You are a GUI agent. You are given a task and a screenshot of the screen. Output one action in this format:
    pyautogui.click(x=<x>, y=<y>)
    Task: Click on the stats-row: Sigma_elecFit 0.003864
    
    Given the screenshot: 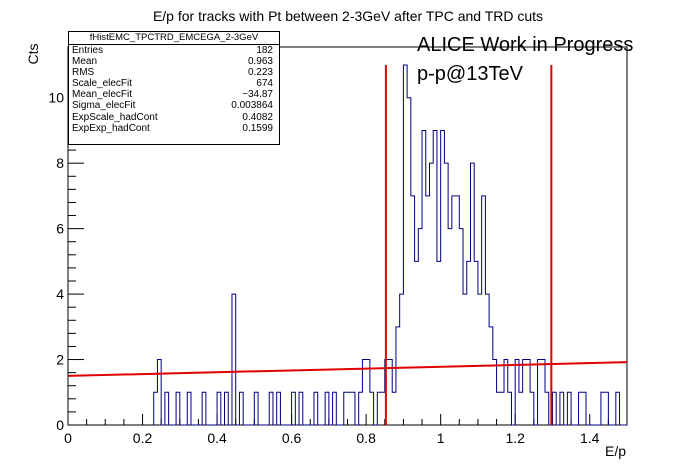 What is the action you would take?
    pyautogui.click(x=174, y=105)
    